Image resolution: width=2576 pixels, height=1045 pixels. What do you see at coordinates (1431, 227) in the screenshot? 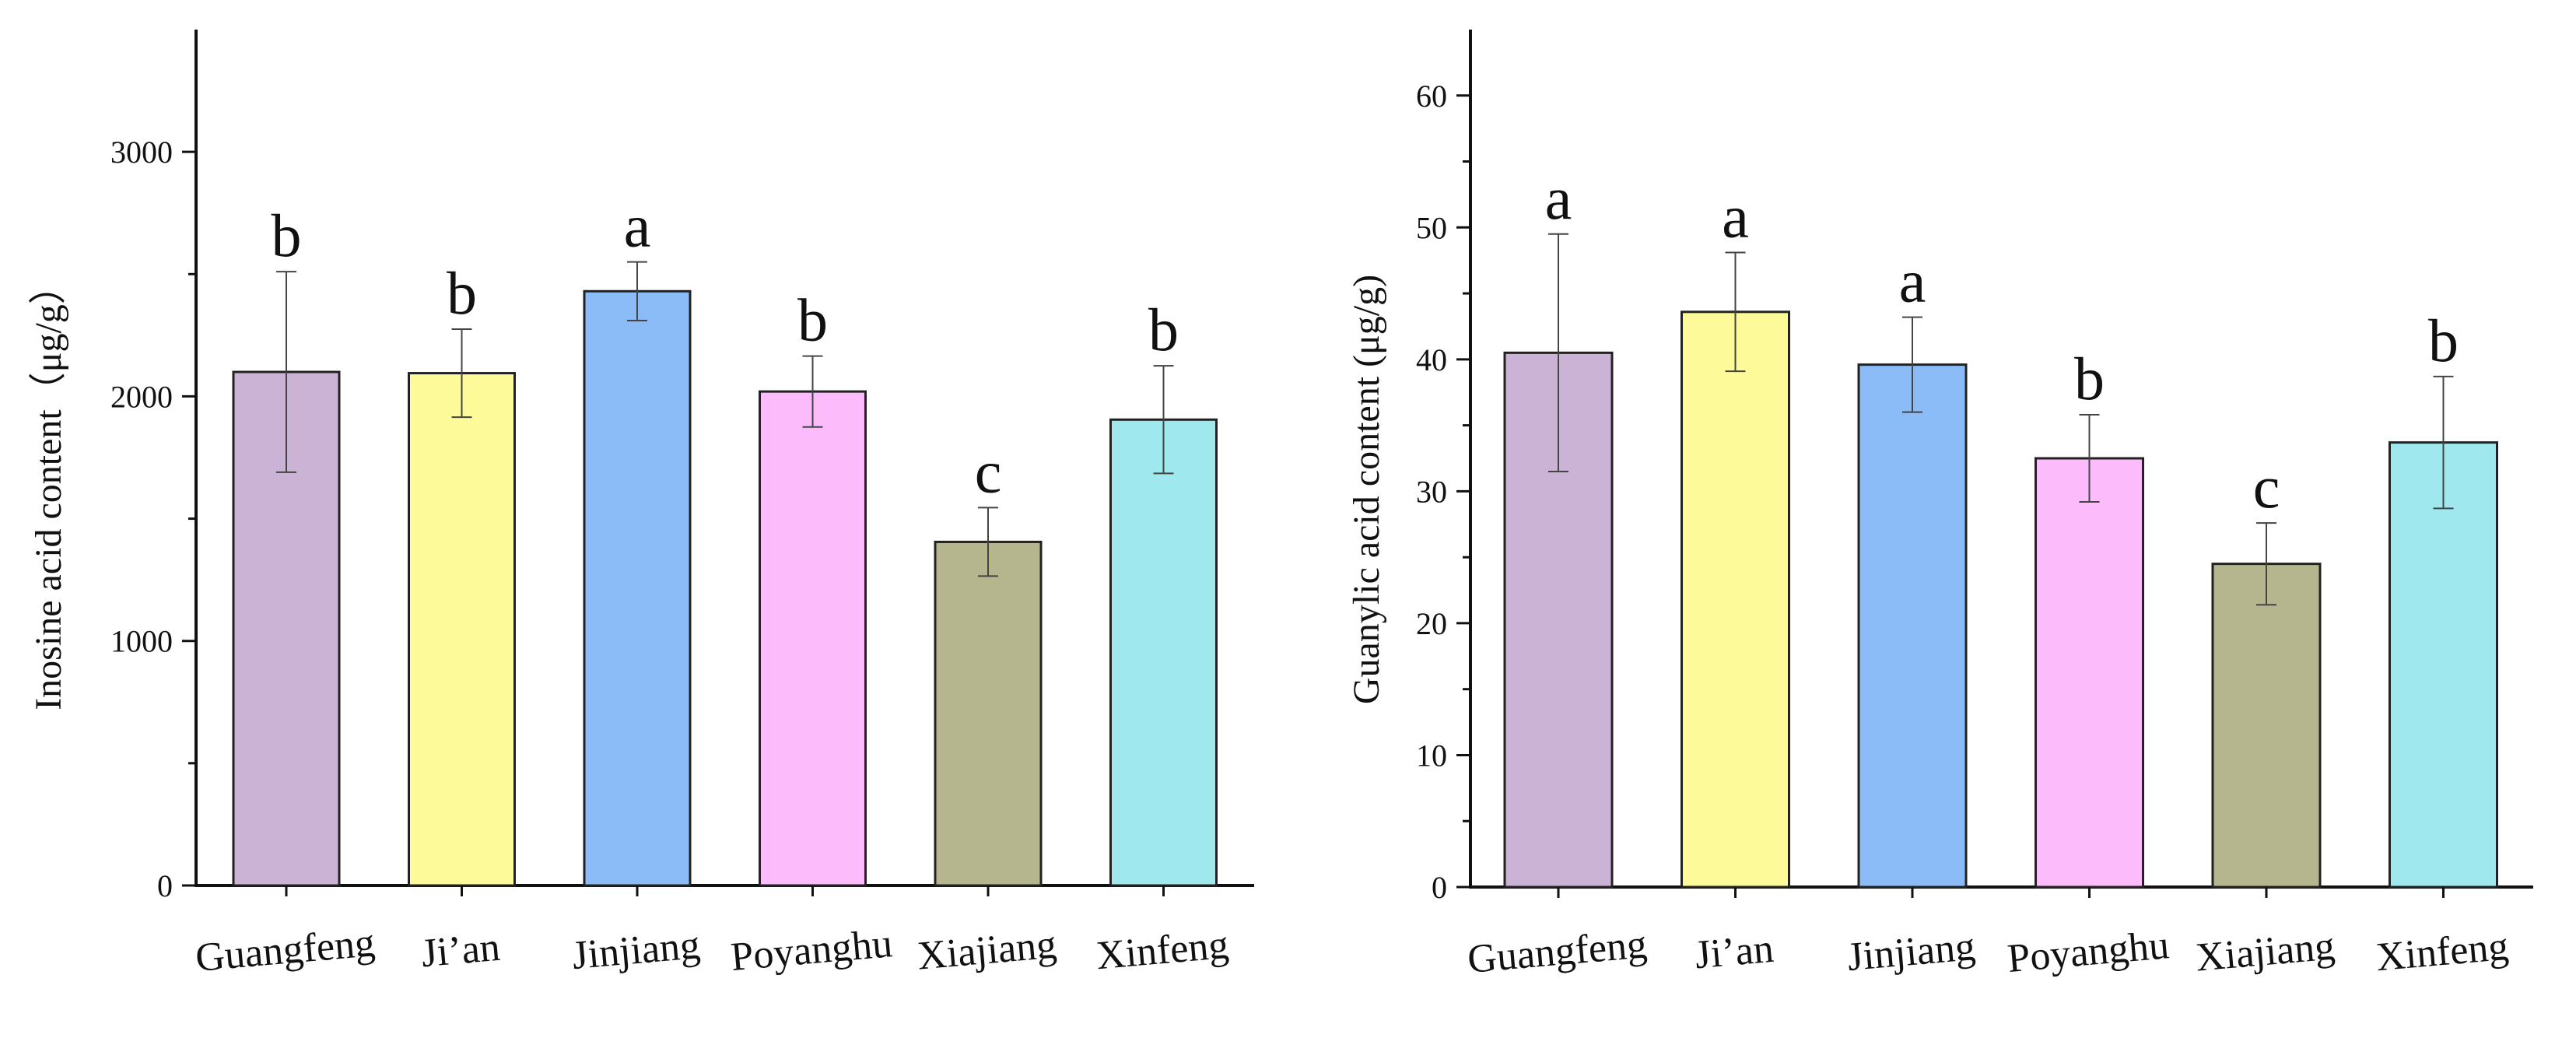
I see `y-tick-label: 50` at bounding box center [1431, 227].